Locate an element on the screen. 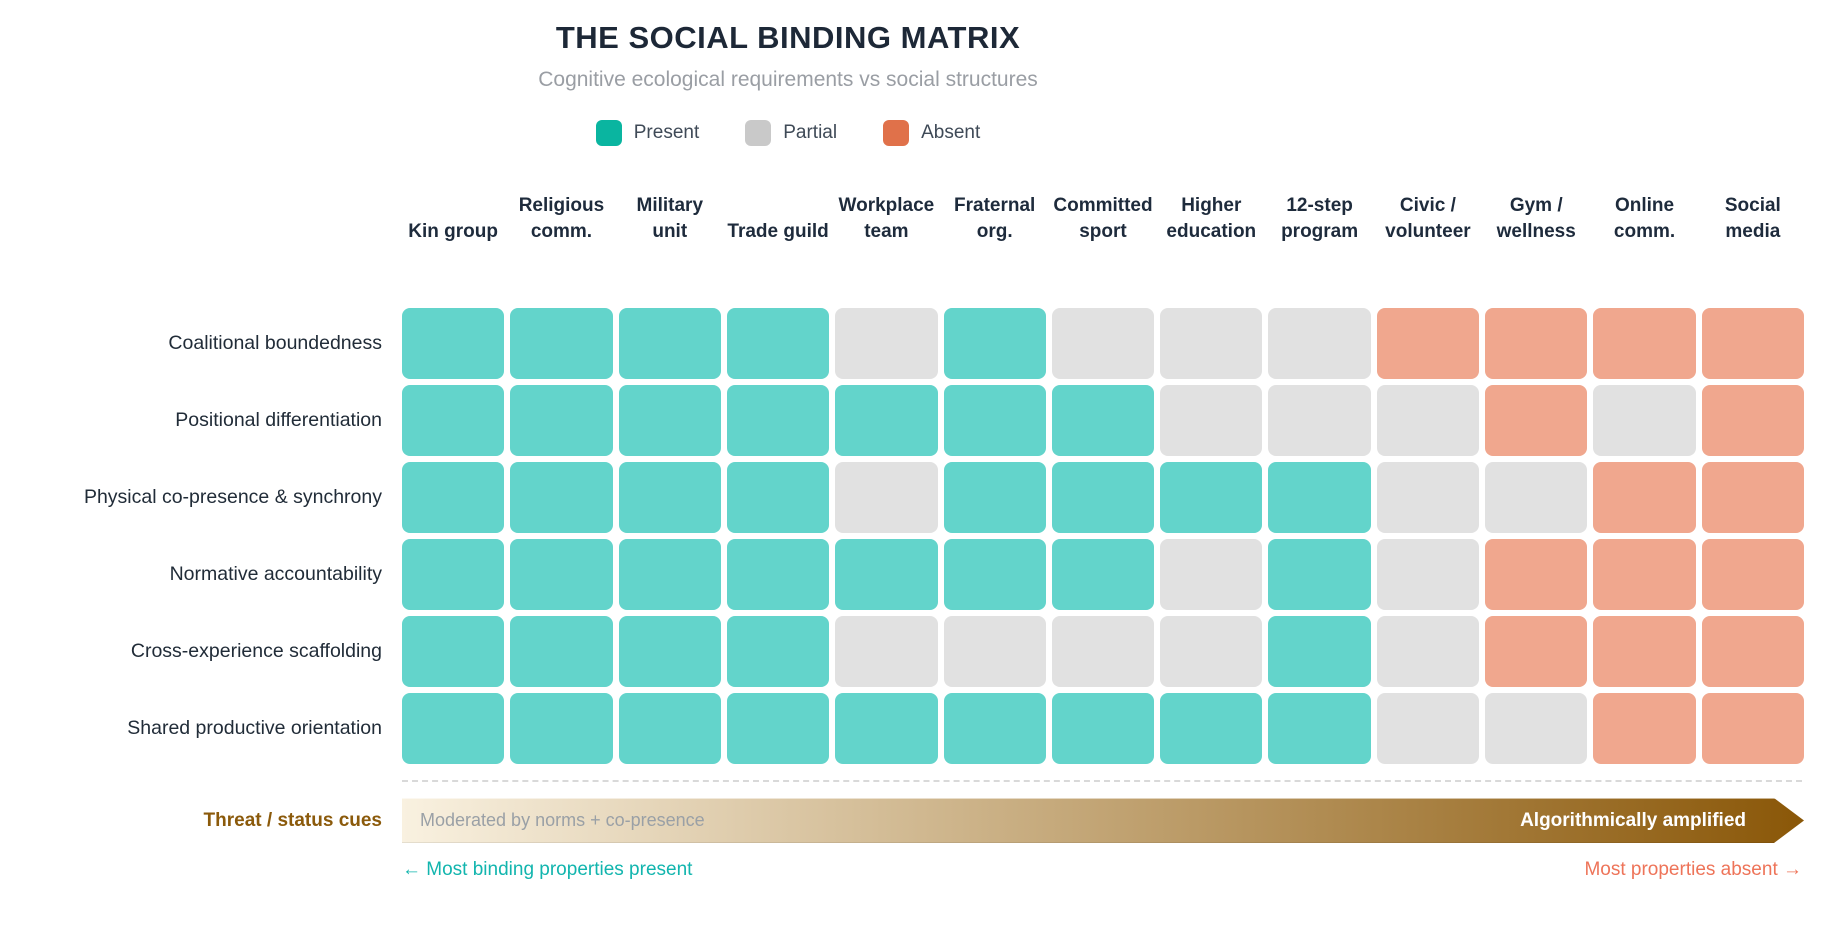 The height and width of the screenshot is (928, 1836). legend-item-partial: Partial is located at coordinates (791, 133).